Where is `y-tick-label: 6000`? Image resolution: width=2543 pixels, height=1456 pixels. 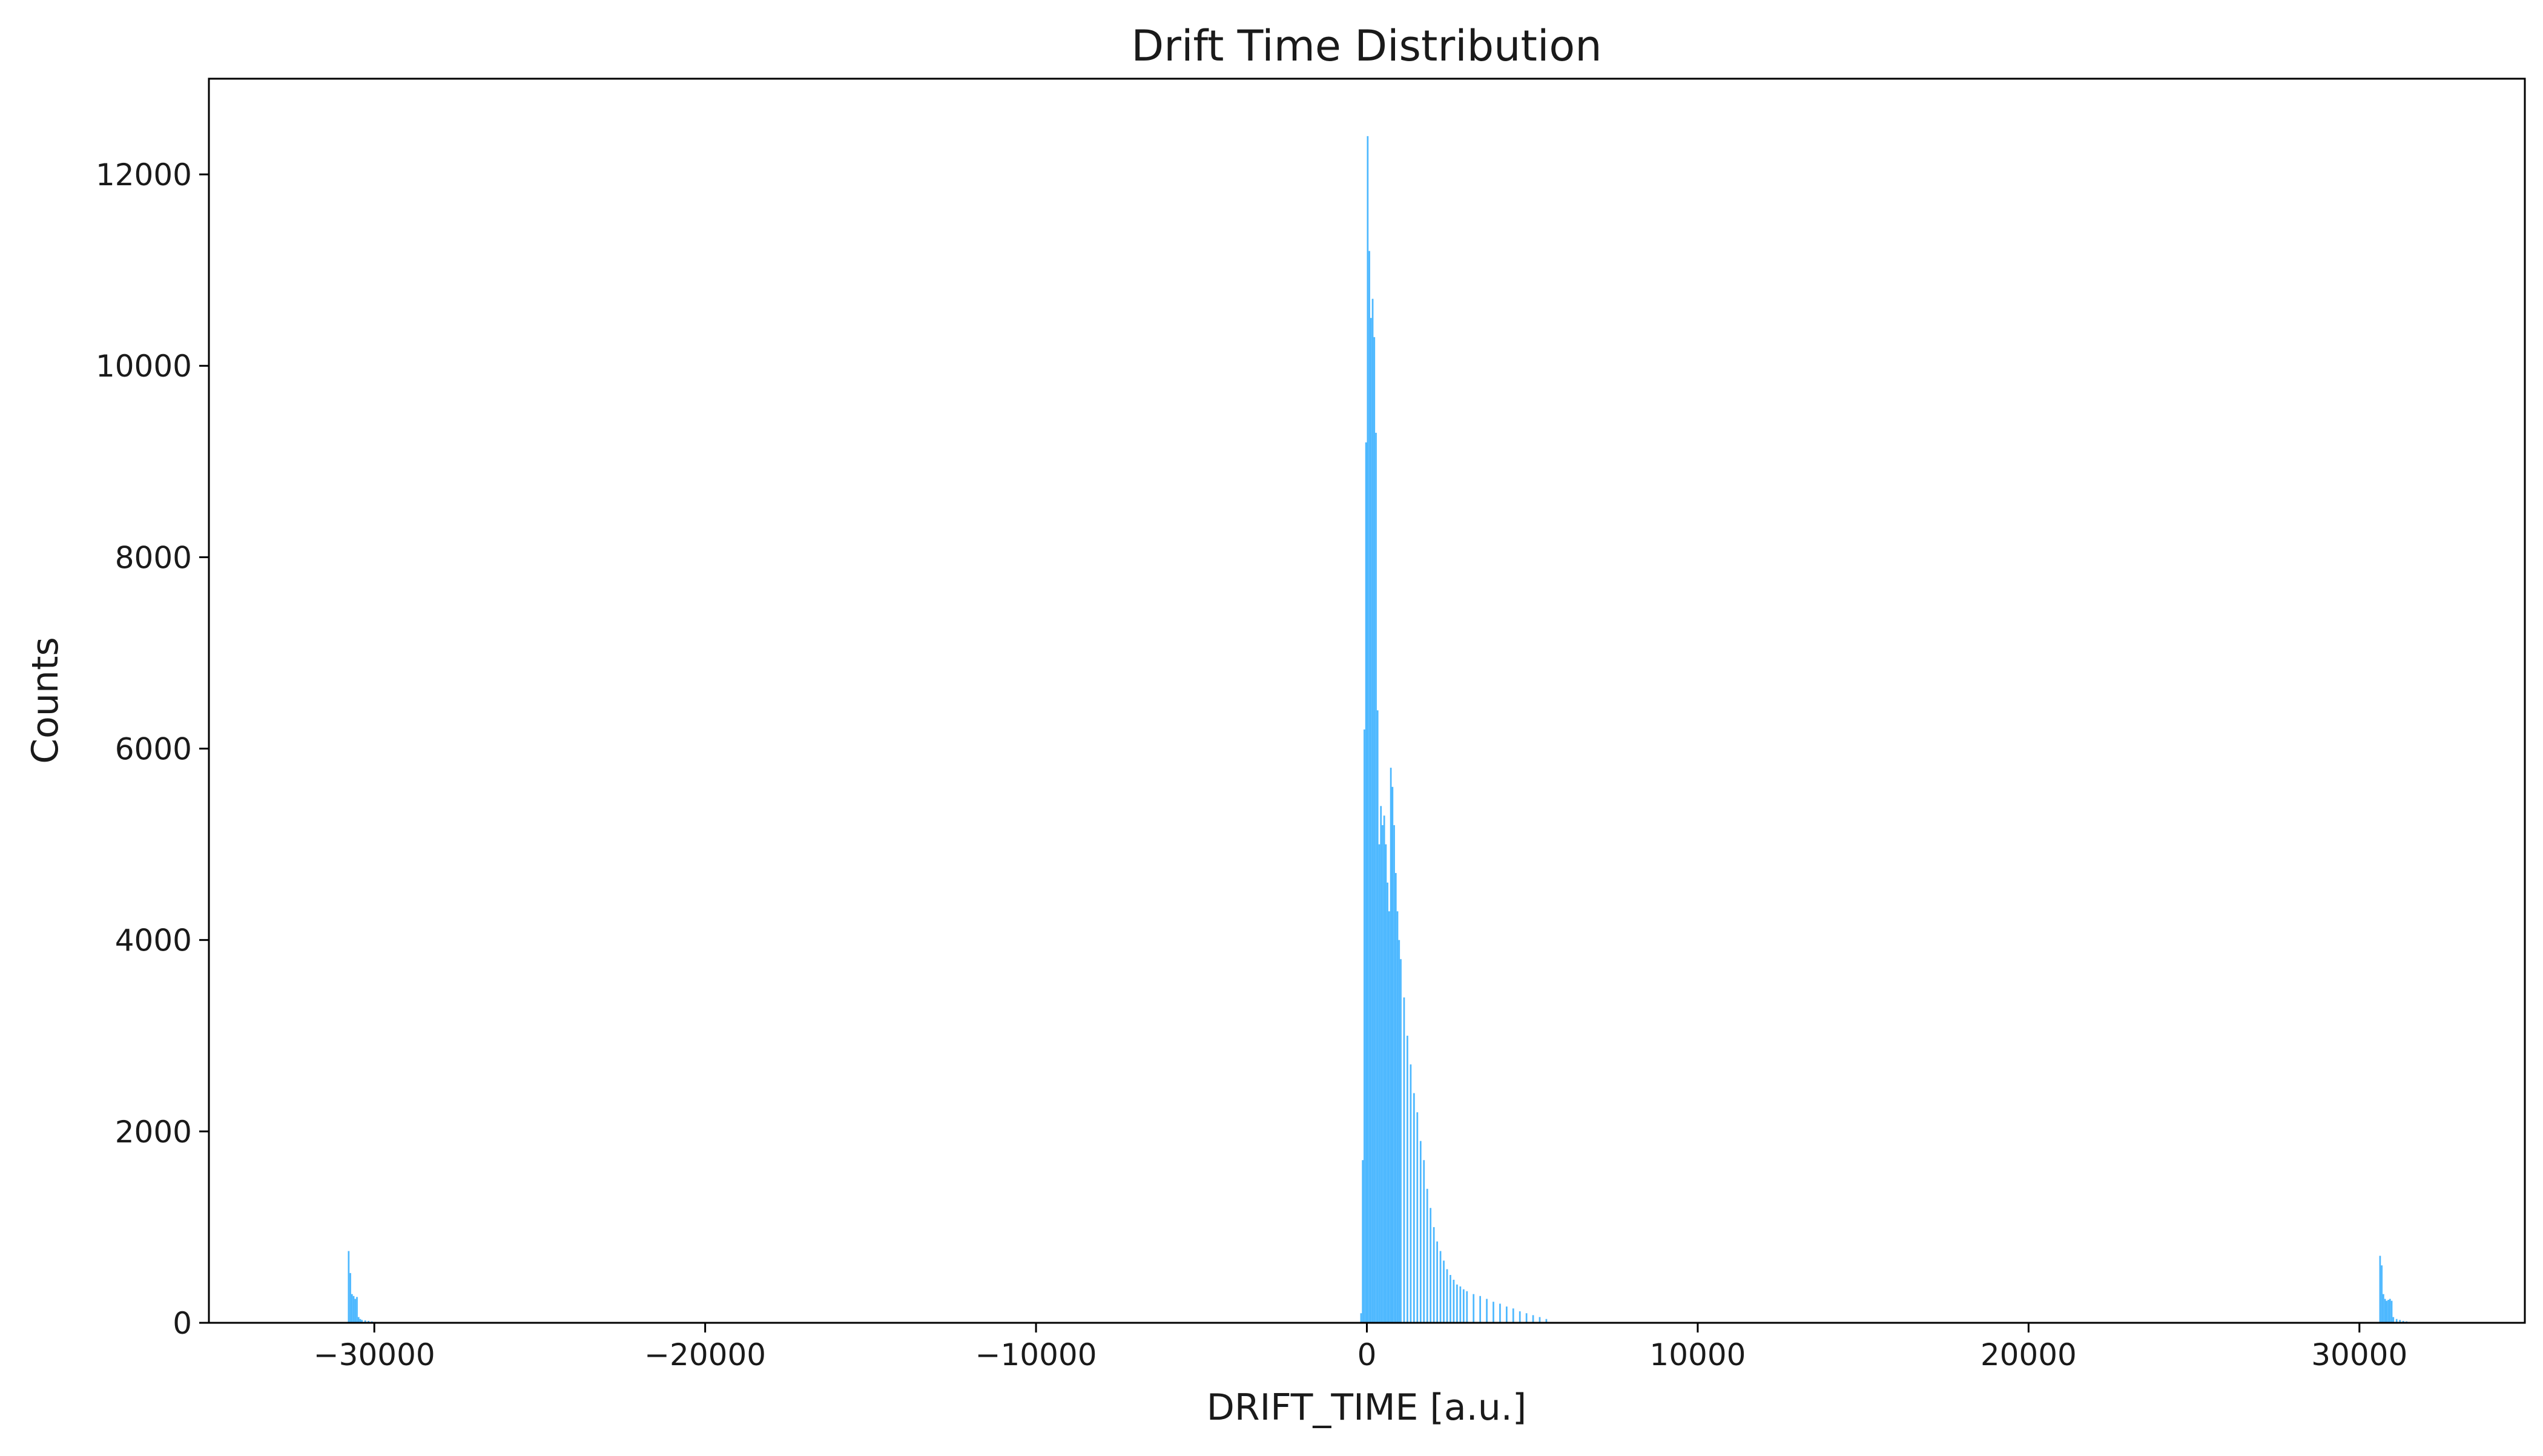
y-tick-label: 6000 is located at coordinates (153, 750).